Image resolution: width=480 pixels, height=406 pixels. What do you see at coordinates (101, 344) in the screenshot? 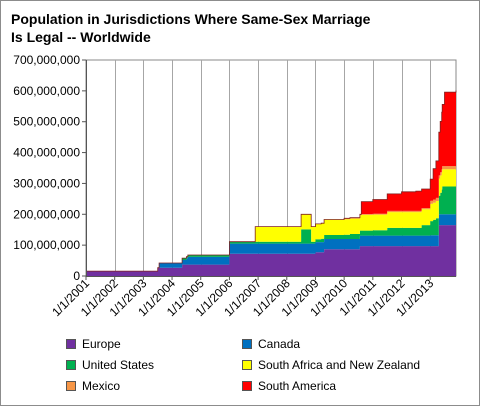
I see `legend-label: Europe` at bounding box center [101, 344].